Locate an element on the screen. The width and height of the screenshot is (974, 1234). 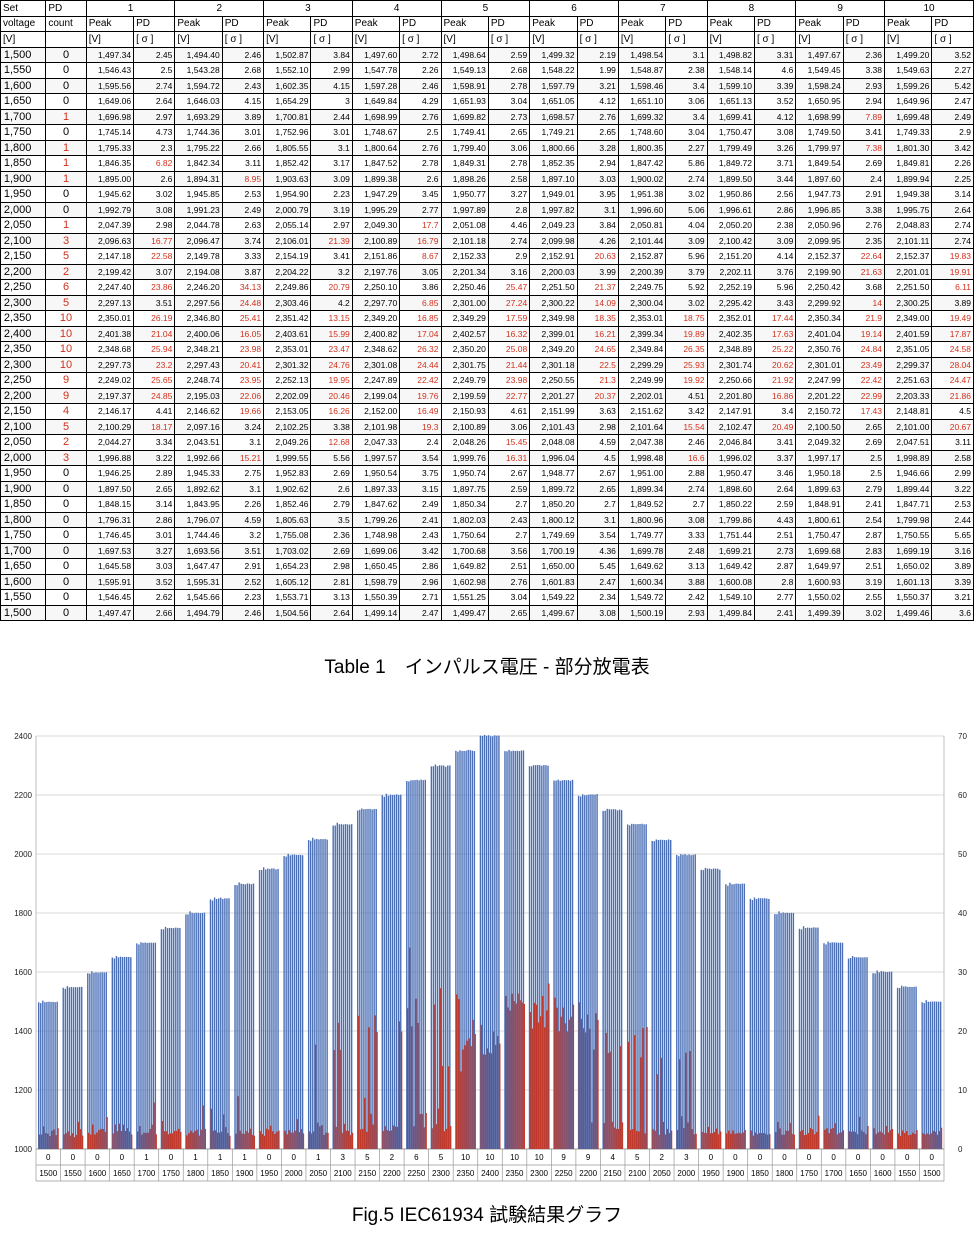
pd-count-cell: 5 is located at coordinates (66, 256).